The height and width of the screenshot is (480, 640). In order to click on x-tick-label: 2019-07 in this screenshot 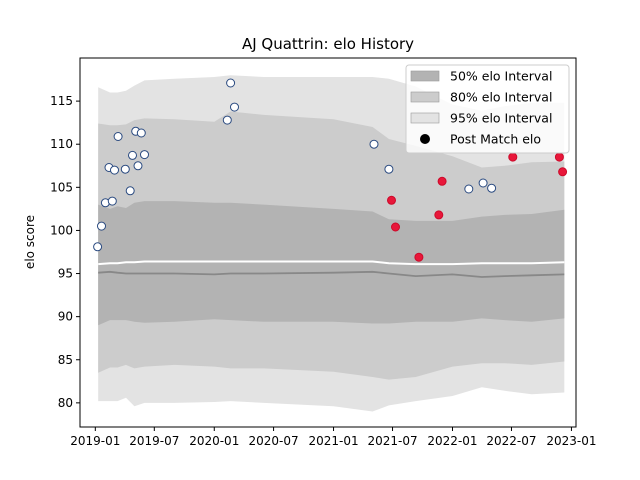, I will do `click(154, 441)`.